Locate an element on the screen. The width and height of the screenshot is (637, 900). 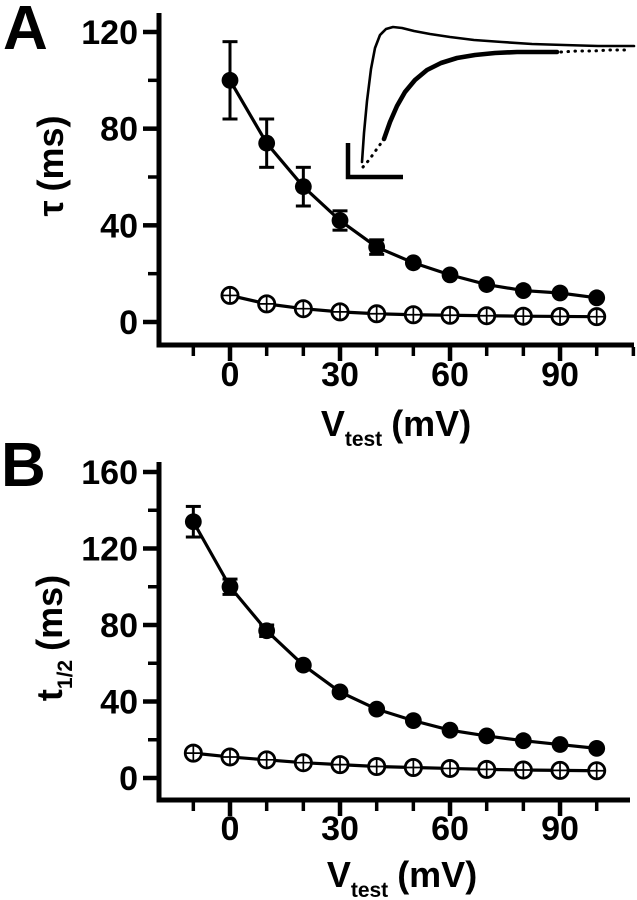
panel-b-x-axis-subscript: test is located at coordinates (369, 889).